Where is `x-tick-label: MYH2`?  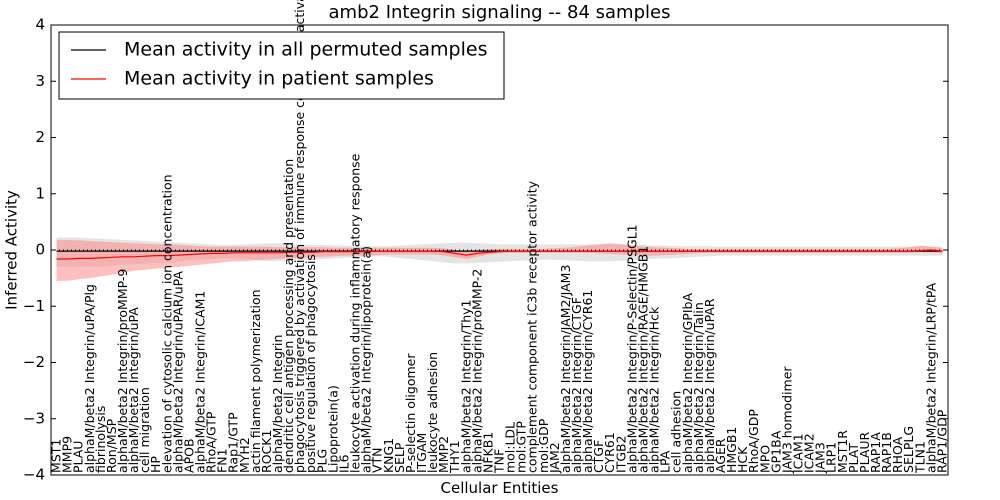 x-tick-label: MYH2 is located at coordinates (244, 455).